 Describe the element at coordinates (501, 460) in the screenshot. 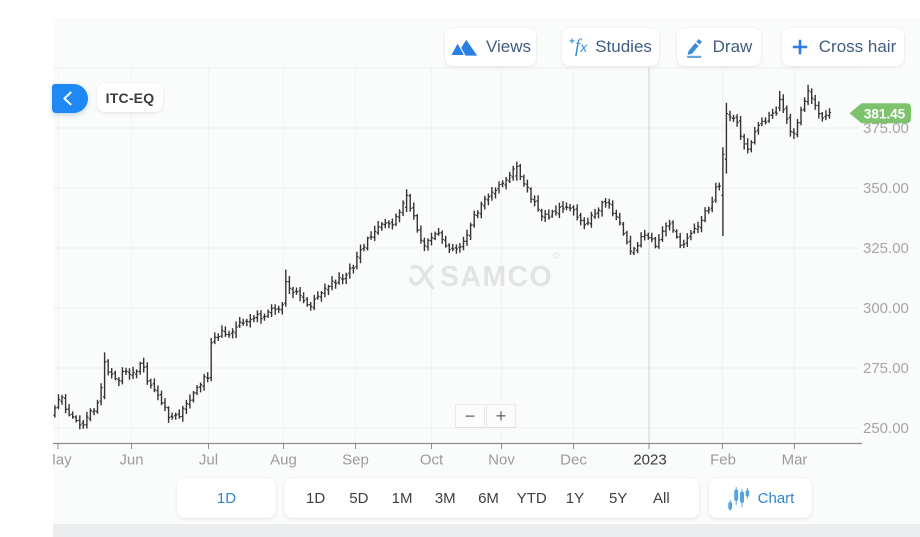

I see `svg-text: Nov` at that location.